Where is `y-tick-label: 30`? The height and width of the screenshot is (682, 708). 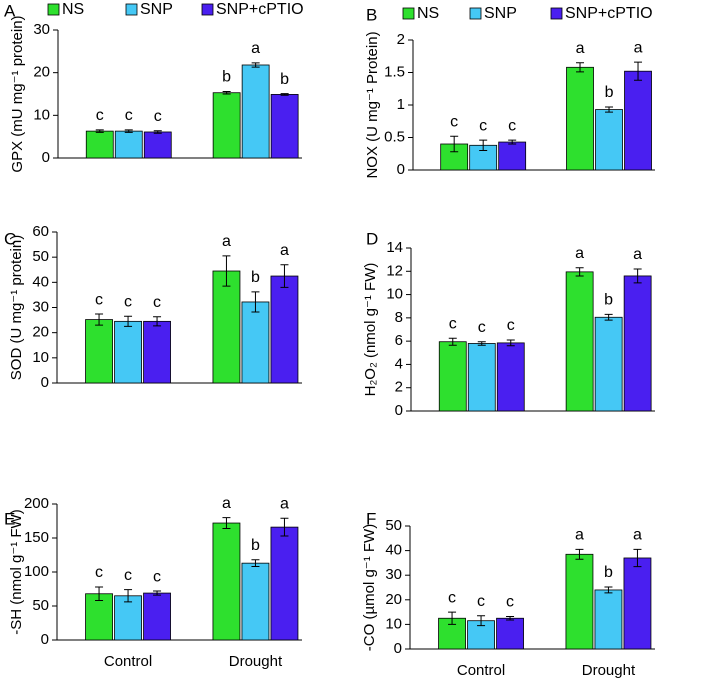
y-tick-label: 30 is located at coordinates (40, 306).